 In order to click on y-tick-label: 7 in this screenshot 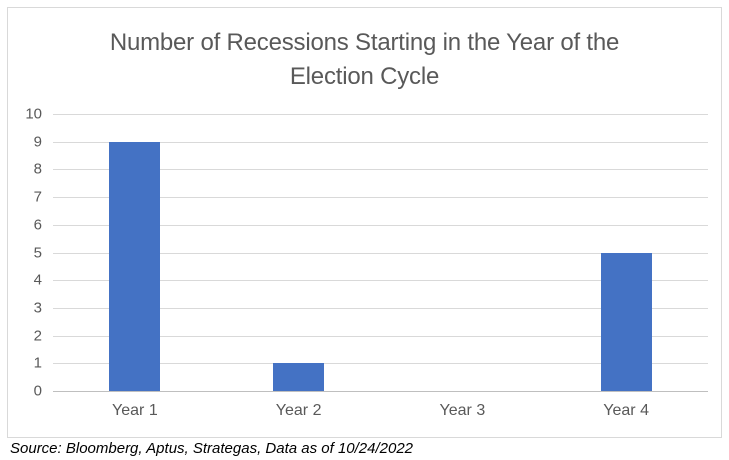, I will do `click(37, 197)`.